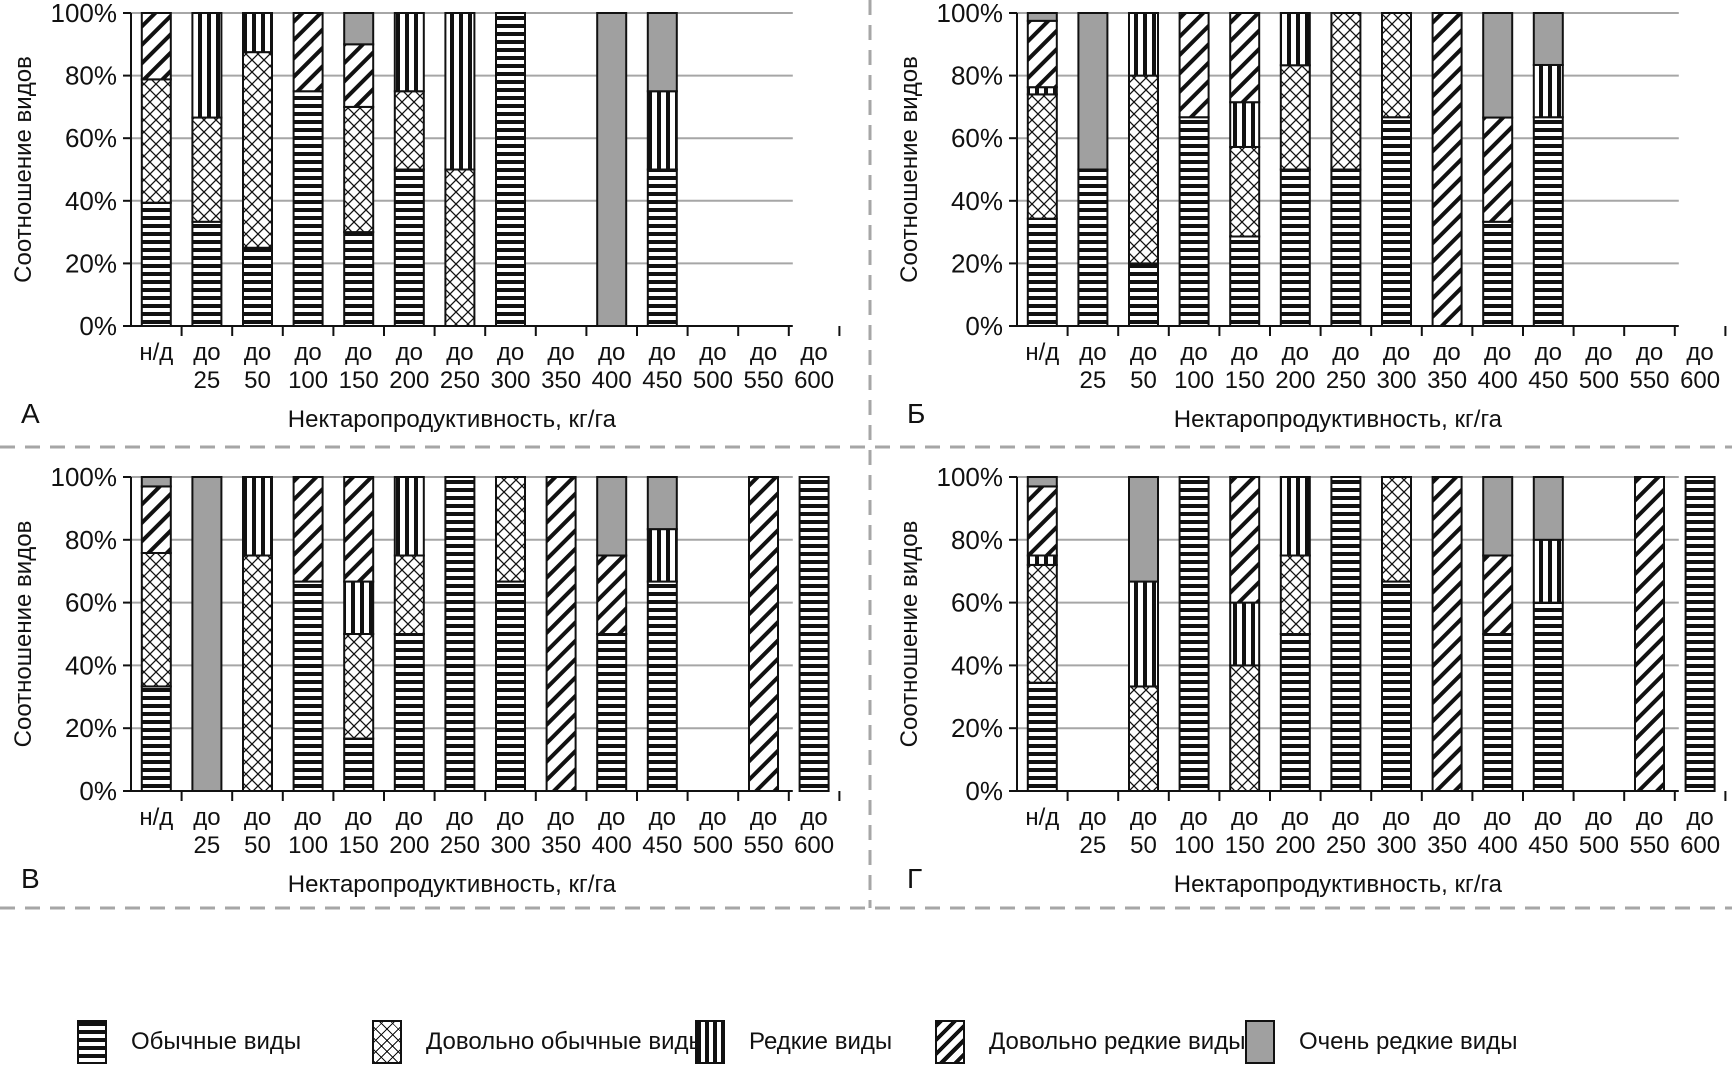 The image size is (1732, 1070). Describe the element at coordinates (909, 169) in the screenshot. I see `y-axis-label: Соотношение видов` at that location.